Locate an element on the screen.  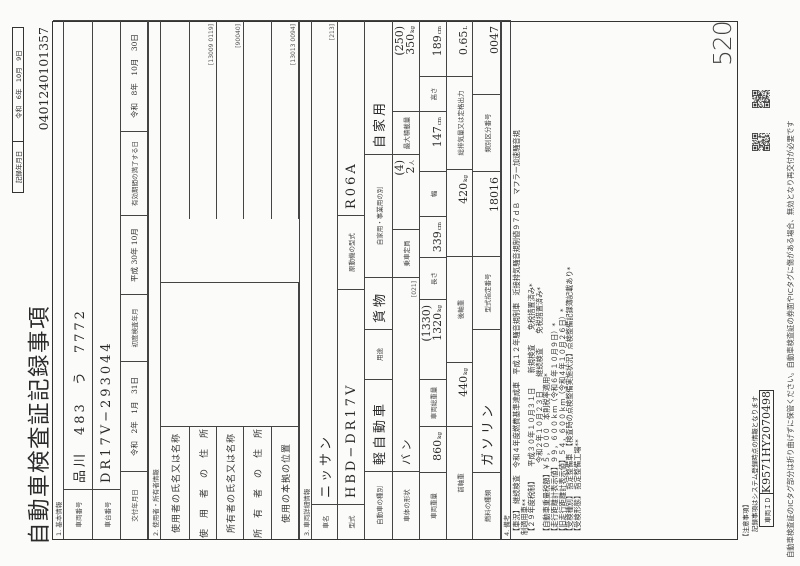
value-text: 2 is located at coordinates (410, 170).